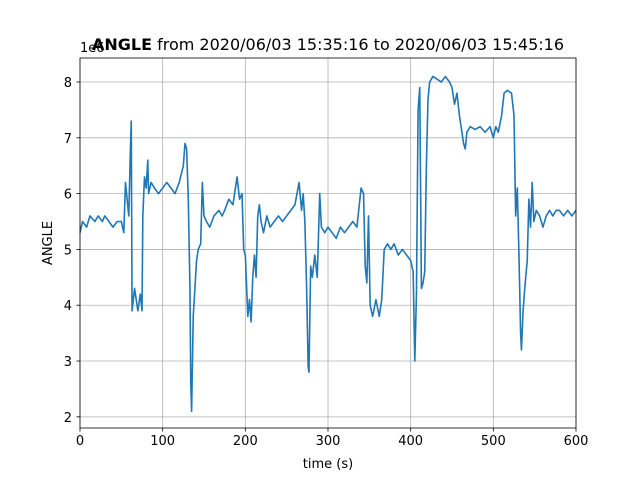 The width and height of the screenshot is (640, 480). What do you see at coordinates (68, 195) in the screenshot?
I see `y-tick-label: 6` at bounding box center [68, 195].